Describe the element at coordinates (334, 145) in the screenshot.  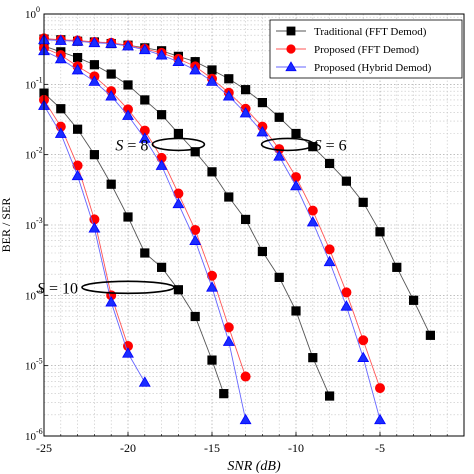
I see `annotation-value: = 6` at that location.